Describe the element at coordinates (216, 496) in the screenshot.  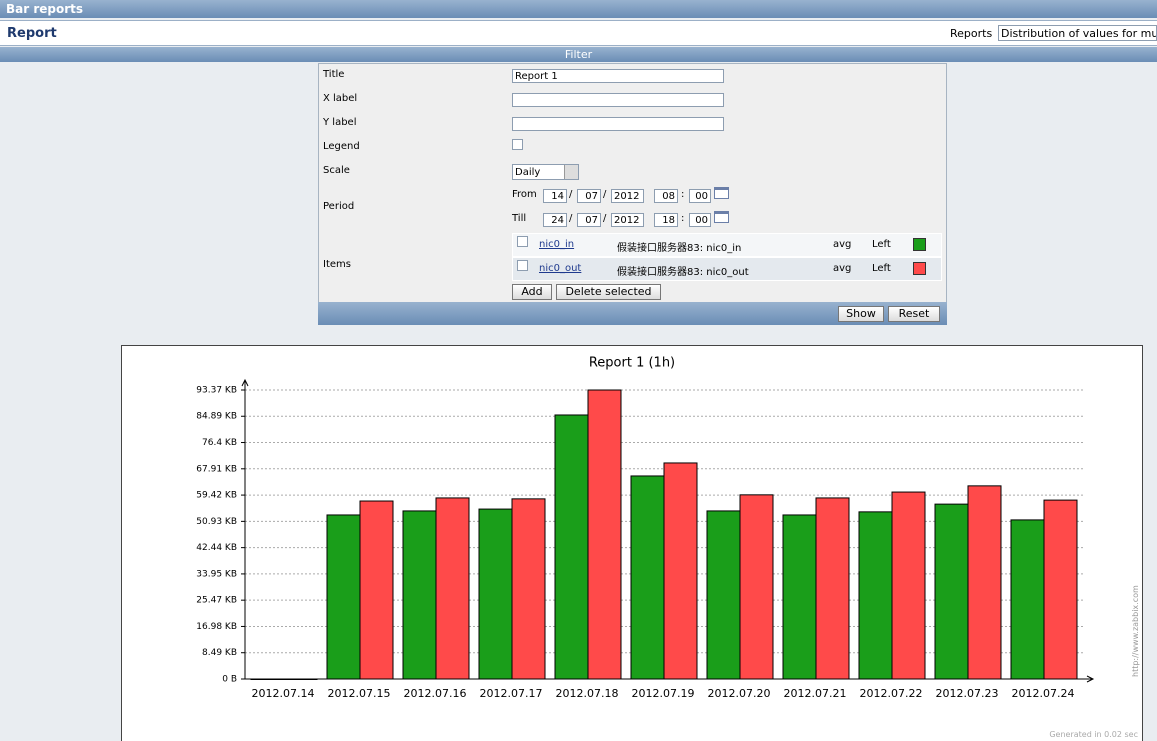
I see `y-tick-label: 59.42 KB` at that location.